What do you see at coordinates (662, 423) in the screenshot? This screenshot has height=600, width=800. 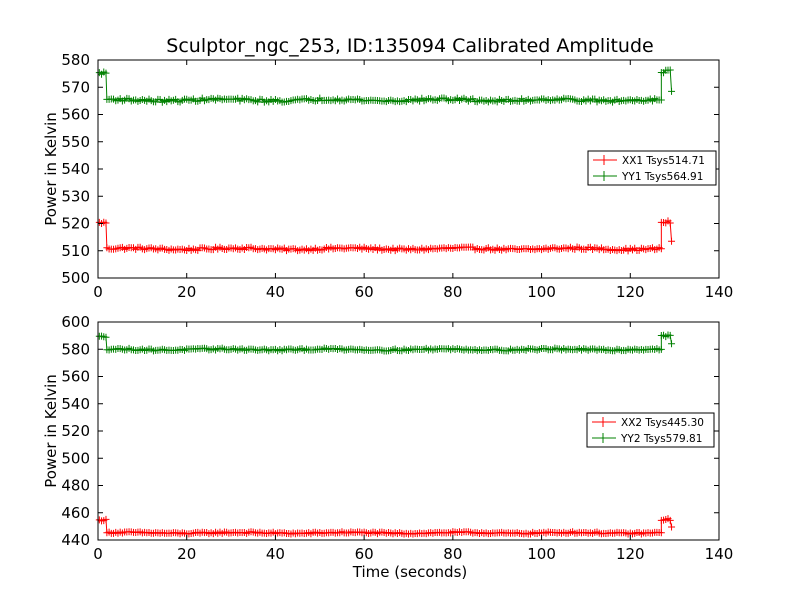 I see `bottom-legend-xx2: XX2 Tsys445.30` at bounding box center [662, 423].